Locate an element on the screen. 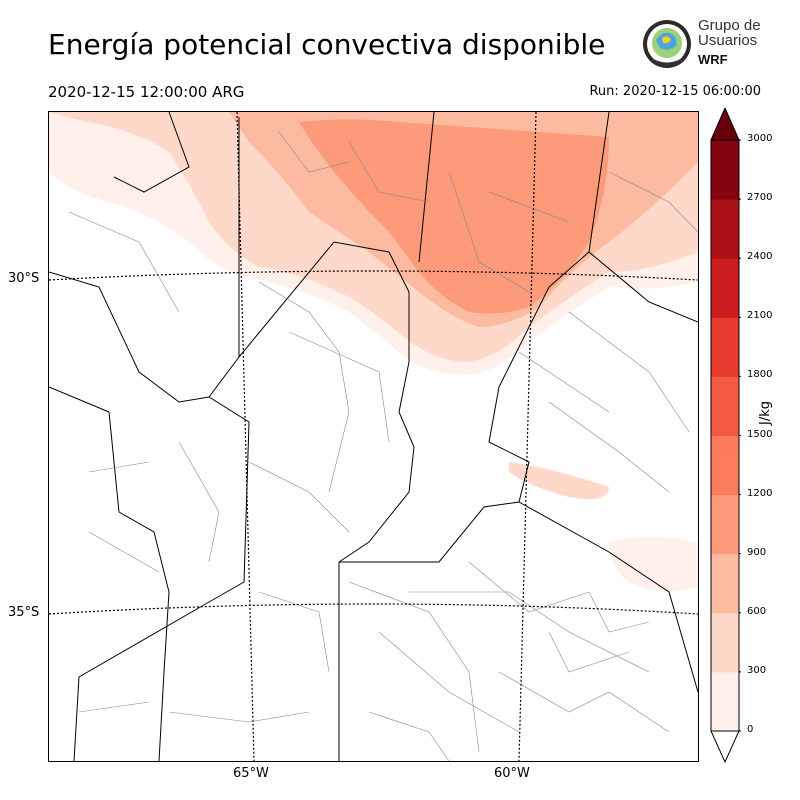  colorbar-tick-label: 900 is located at coordinates (757, 552).